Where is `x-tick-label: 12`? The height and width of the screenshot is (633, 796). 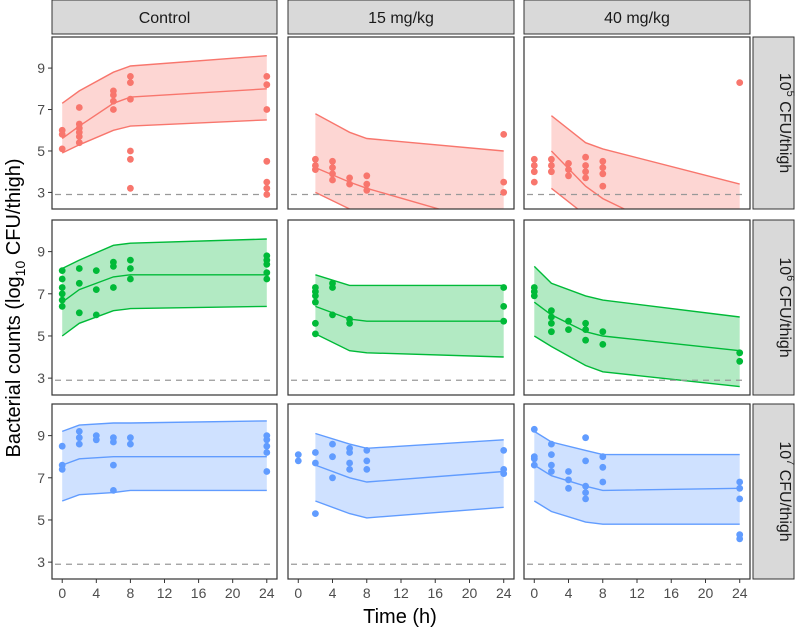
x-tick-label: 12 is located at coordinates (401, 593).